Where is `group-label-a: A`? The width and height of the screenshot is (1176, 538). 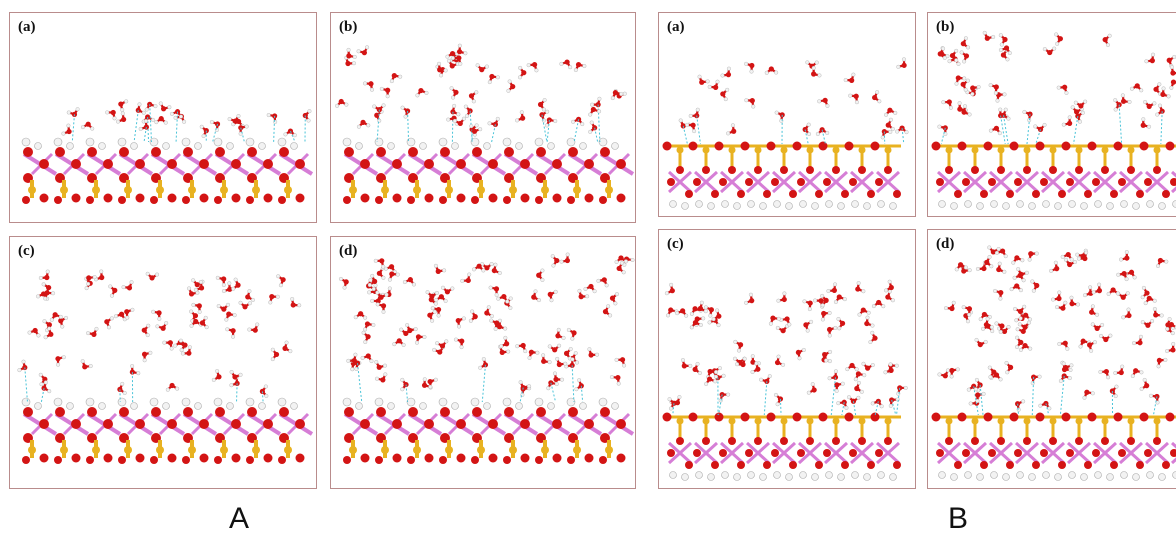
group-label-a: A is located at coordinates (239, 518).